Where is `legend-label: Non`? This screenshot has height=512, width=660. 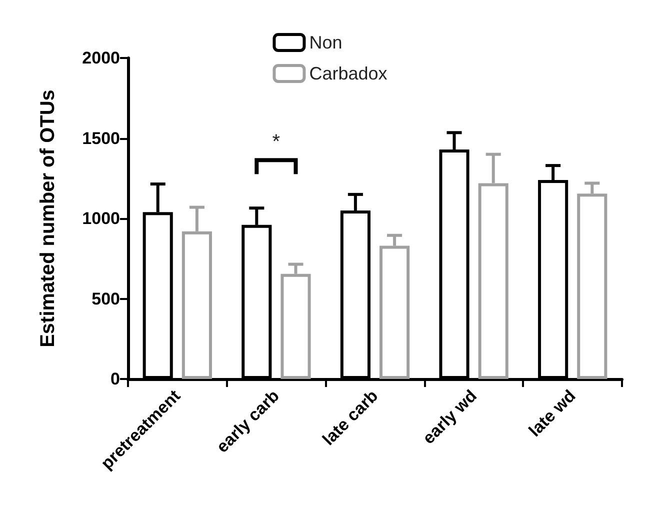
legend-label: Non is located at coordinates (325, 42).